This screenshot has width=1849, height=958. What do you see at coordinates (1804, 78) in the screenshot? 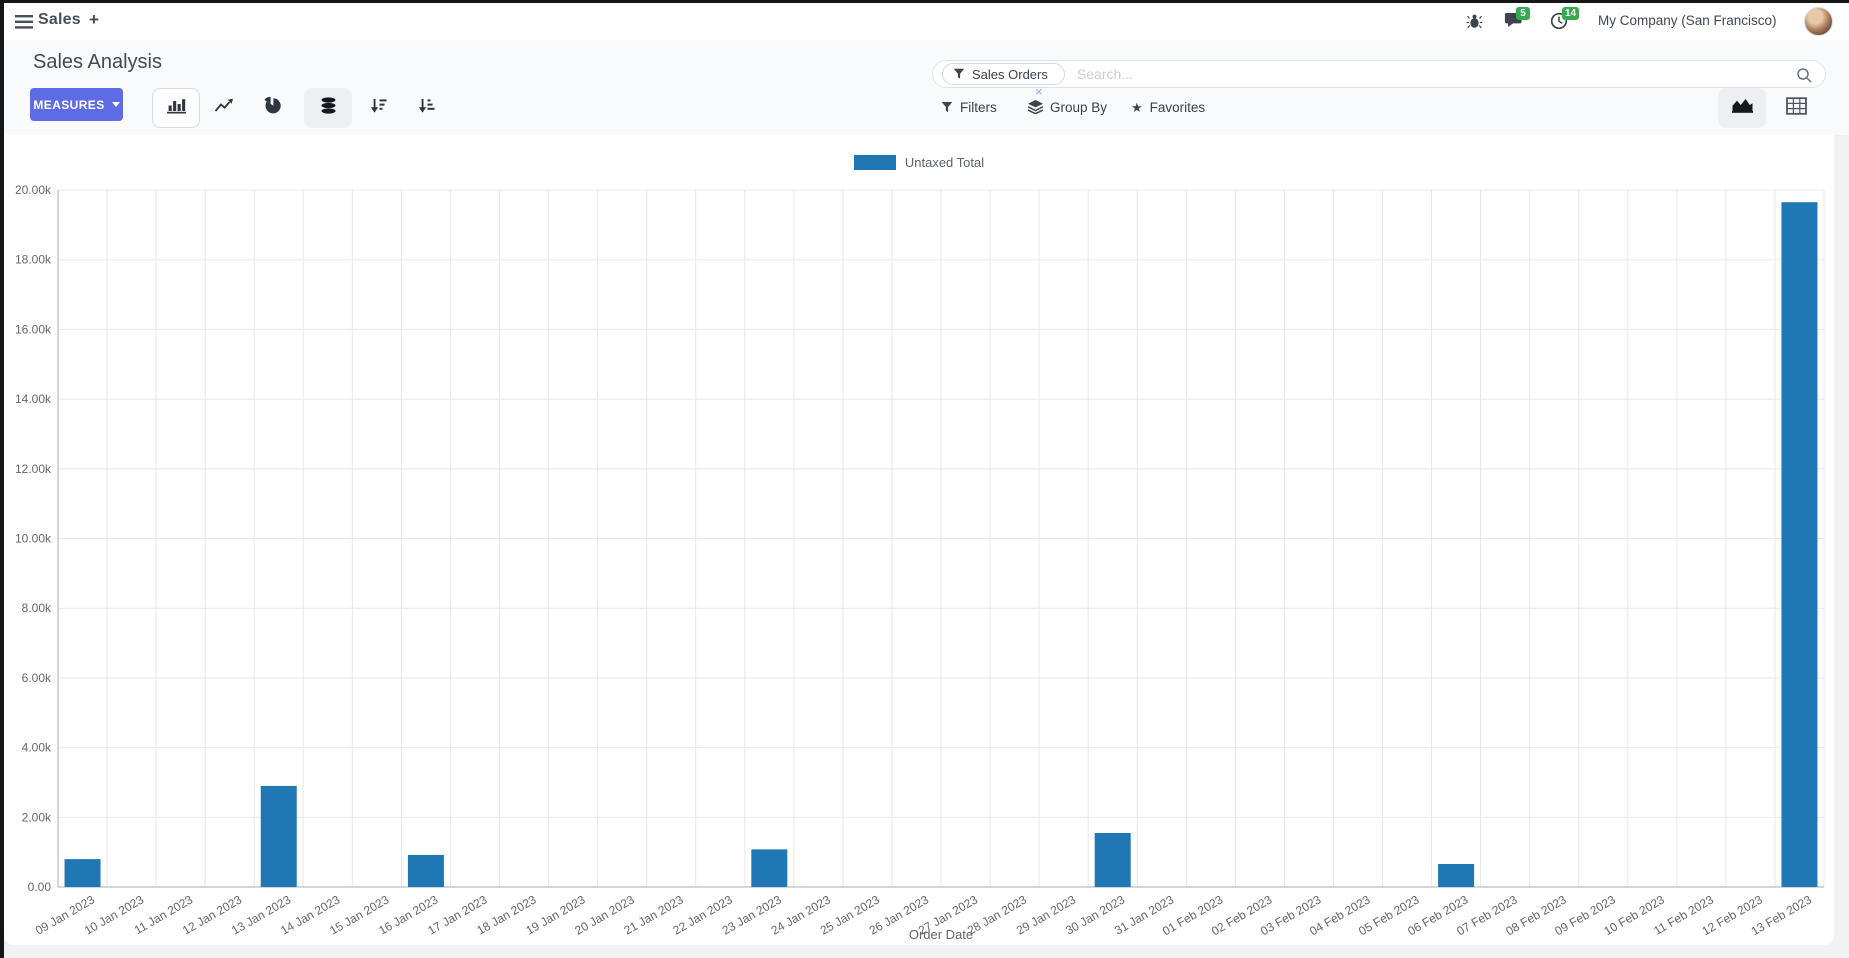
I see `search-icon` at bounding box center [1804, 78].